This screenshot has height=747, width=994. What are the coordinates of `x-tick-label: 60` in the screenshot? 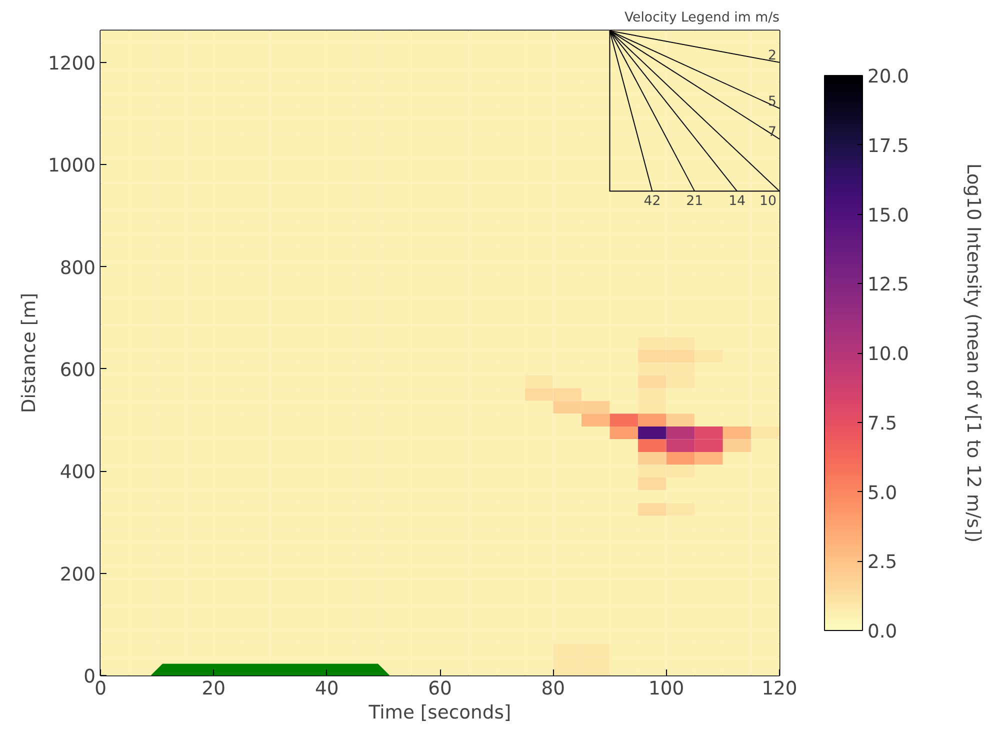 It's located at (440, 689).